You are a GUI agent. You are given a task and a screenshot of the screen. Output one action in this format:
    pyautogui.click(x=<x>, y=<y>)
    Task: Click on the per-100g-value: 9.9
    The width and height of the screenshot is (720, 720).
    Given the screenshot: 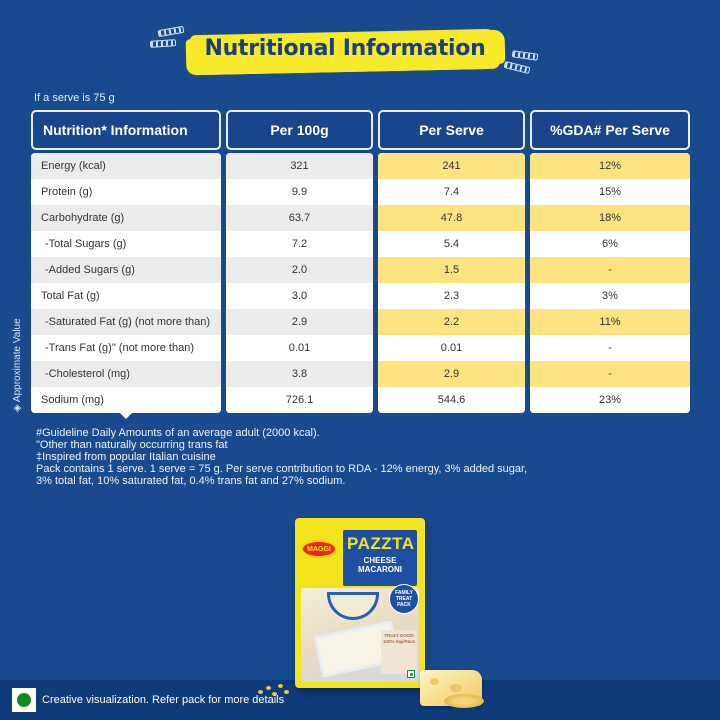 What is the action you would take?
    pyautogui.click(x=299, y=192)
    